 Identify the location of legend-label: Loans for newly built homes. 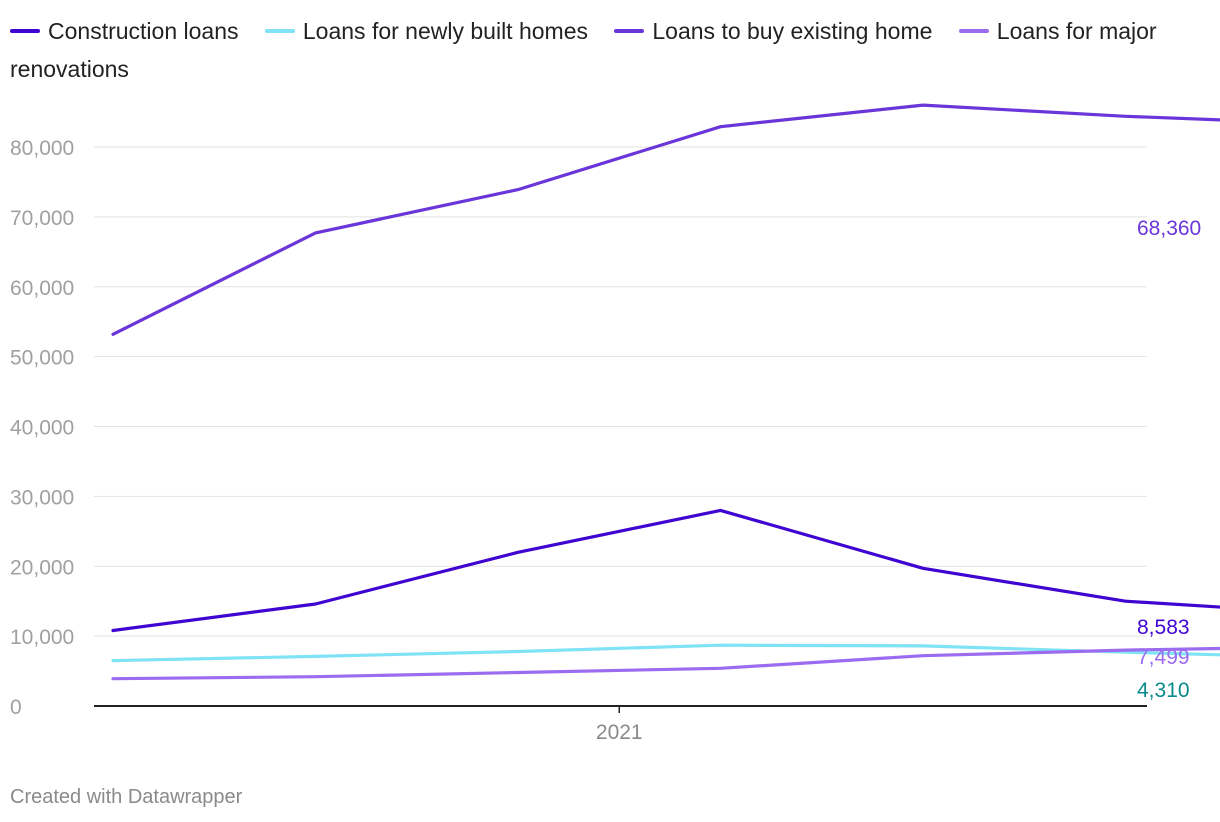
(445, 31).